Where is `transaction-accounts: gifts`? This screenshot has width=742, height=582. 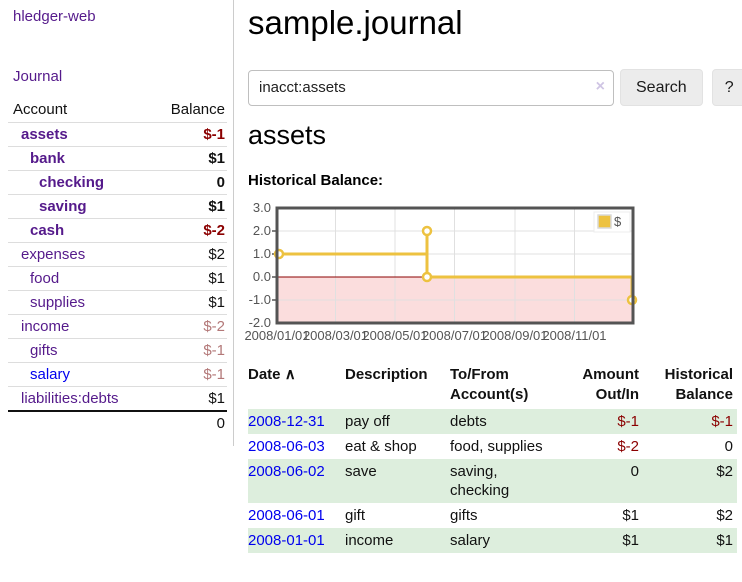
transaction-accounts: gifts is located at coordinates (464, 515).